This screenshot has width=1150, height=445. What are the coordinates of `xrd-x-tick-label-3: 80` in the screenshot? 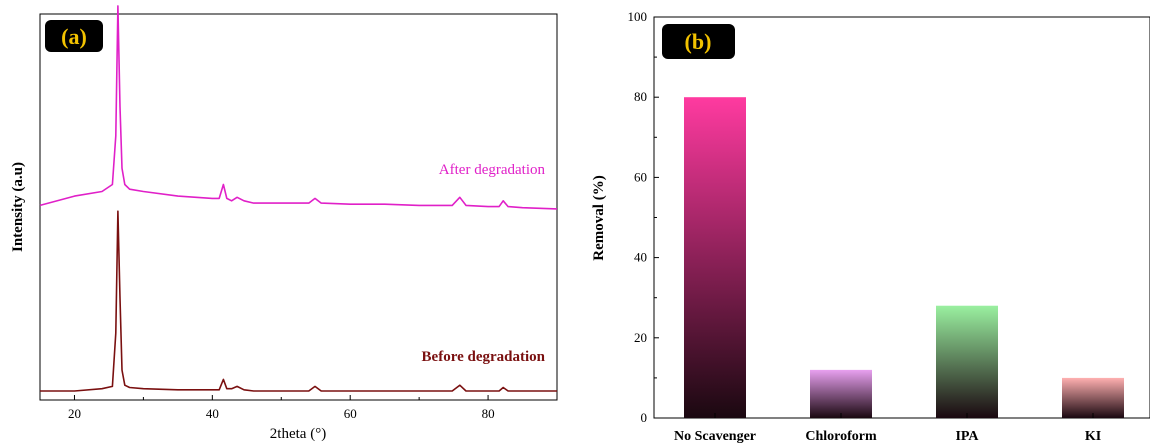 It's located at (488, 413).